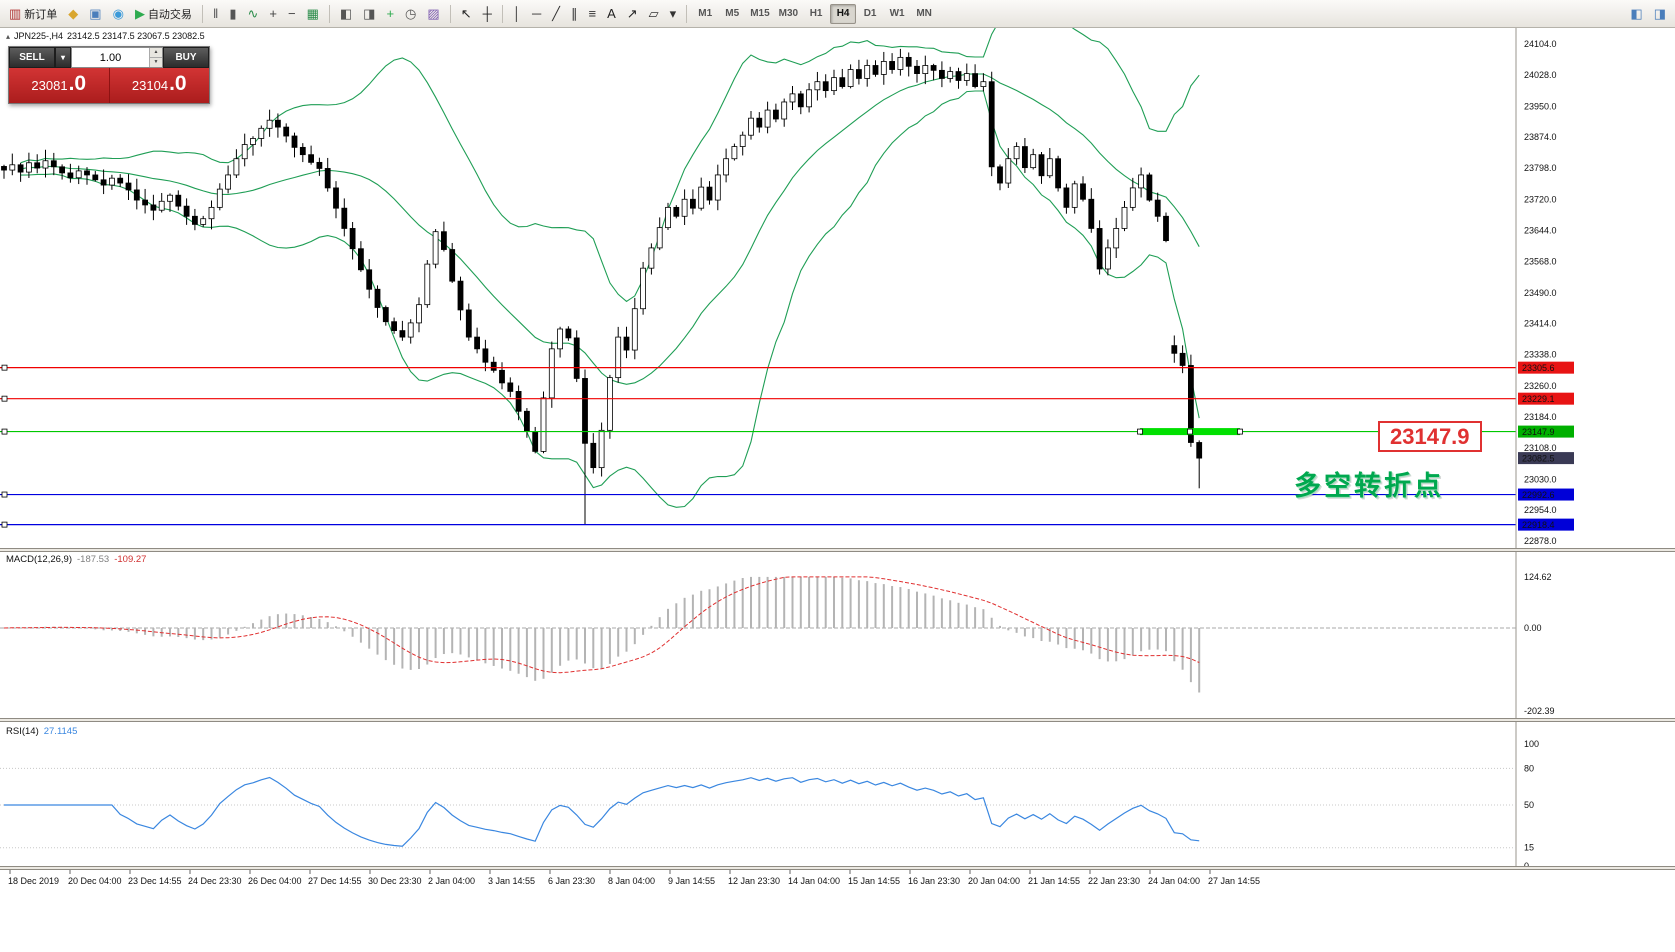 This screenshot has height=952, width=1675. Describe the element at coordinates (369, 14) in the screenshot. I see `profiles-icon: ◨` at that location.